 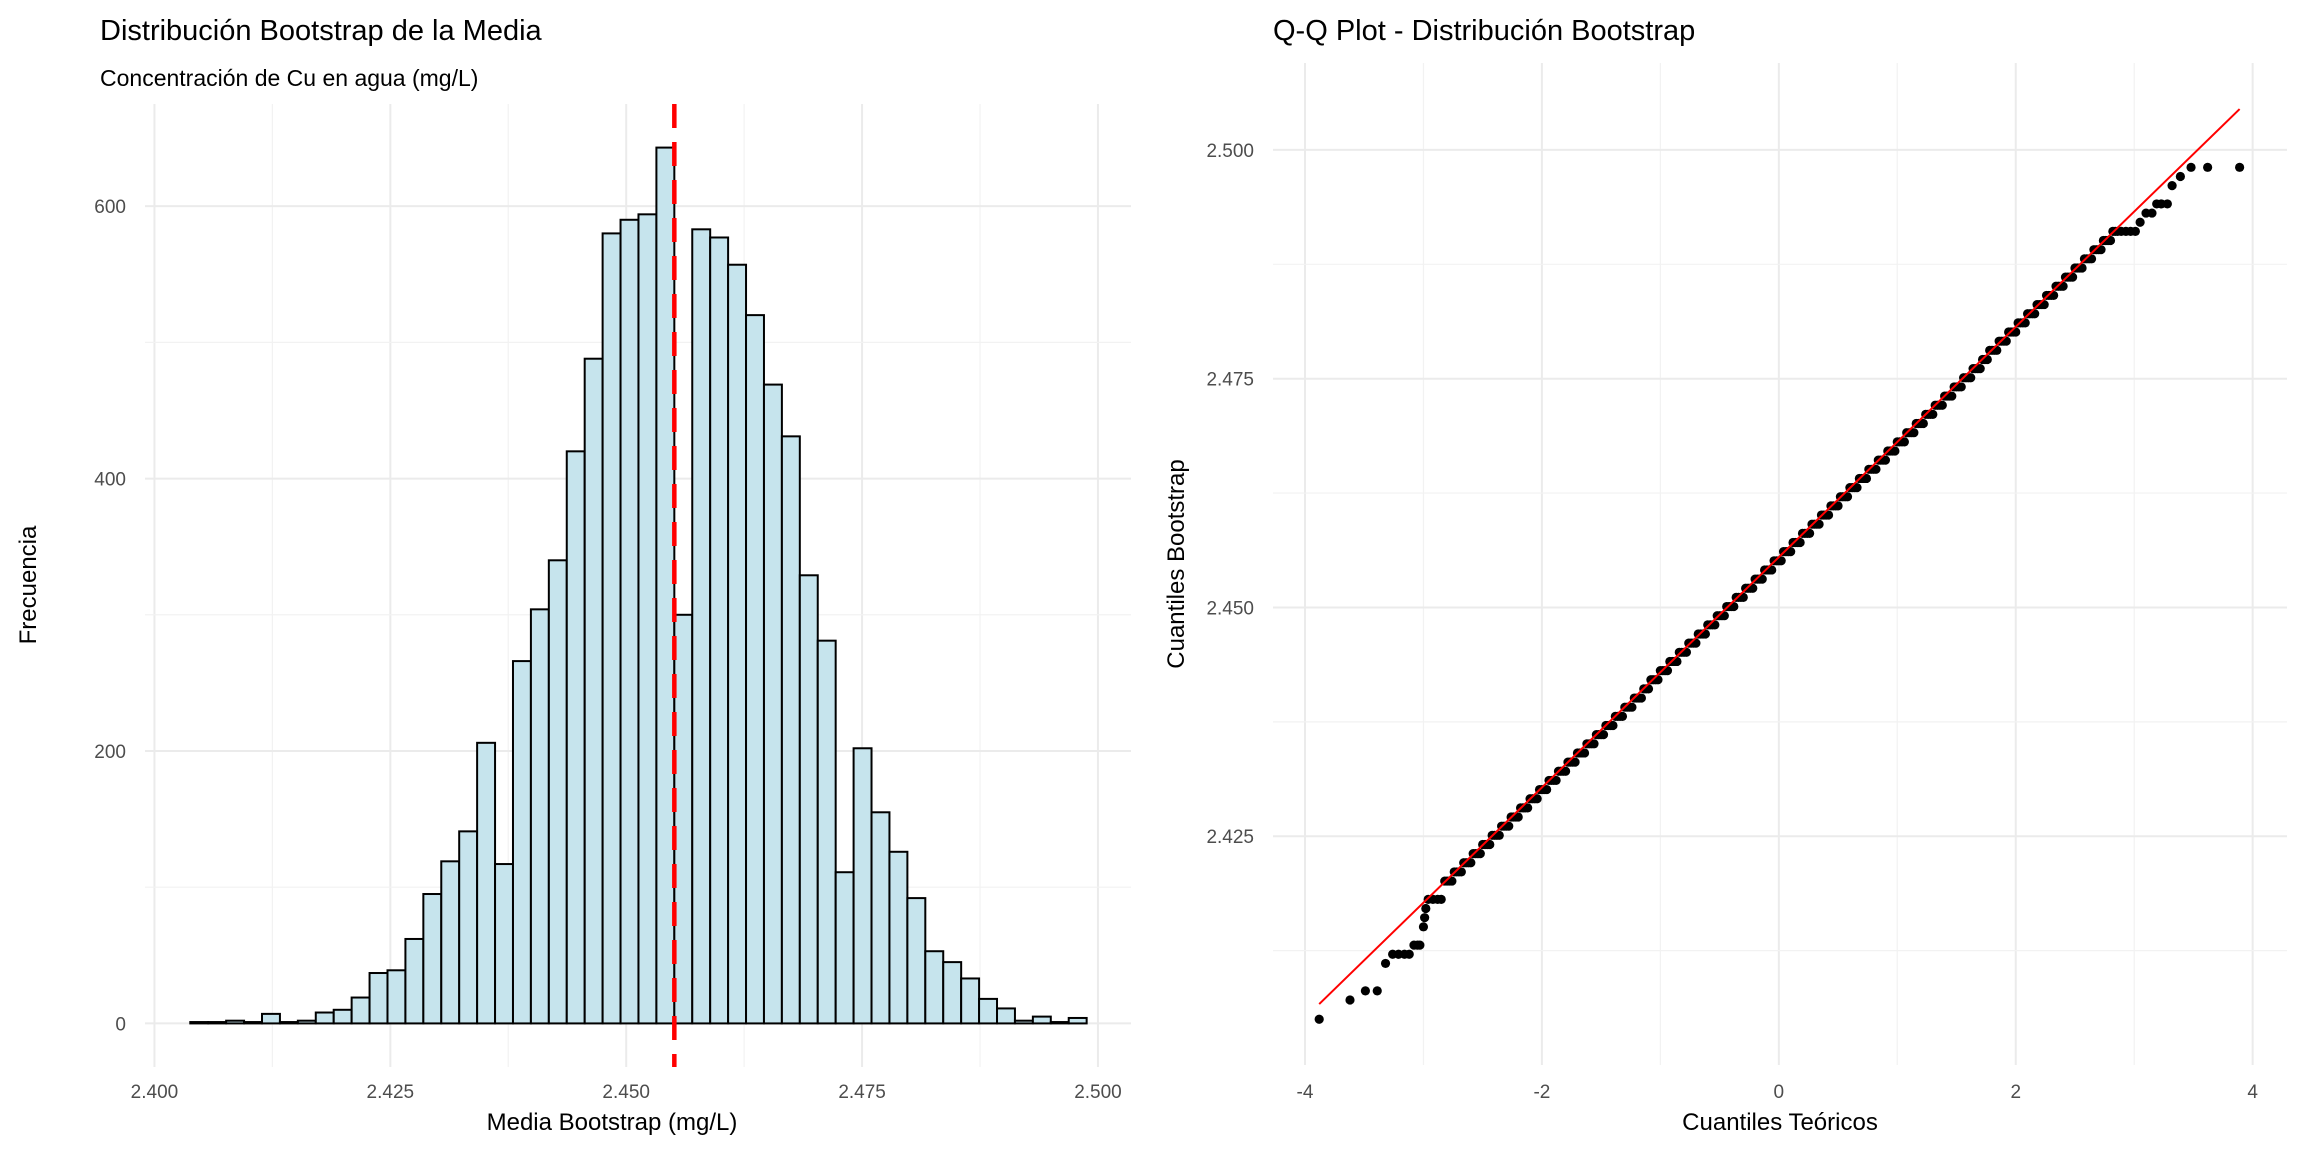 What do you see at coordinates (1230, 494) in the screenshot?
I see `qq-y-ticks: 2.425 2.450 2.475 2.500` at bounding box center [1230, 494].